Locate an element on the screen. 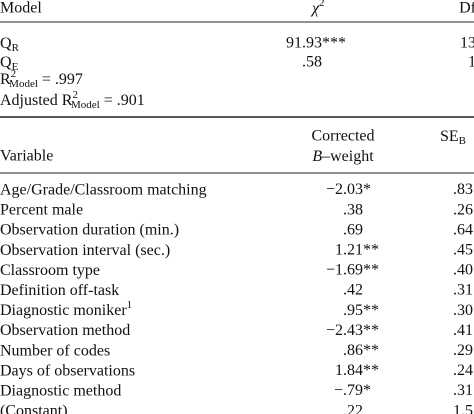 This screenshot has width=474, height=414. b-weight-value: .86** is located at coordinates (361, 350).